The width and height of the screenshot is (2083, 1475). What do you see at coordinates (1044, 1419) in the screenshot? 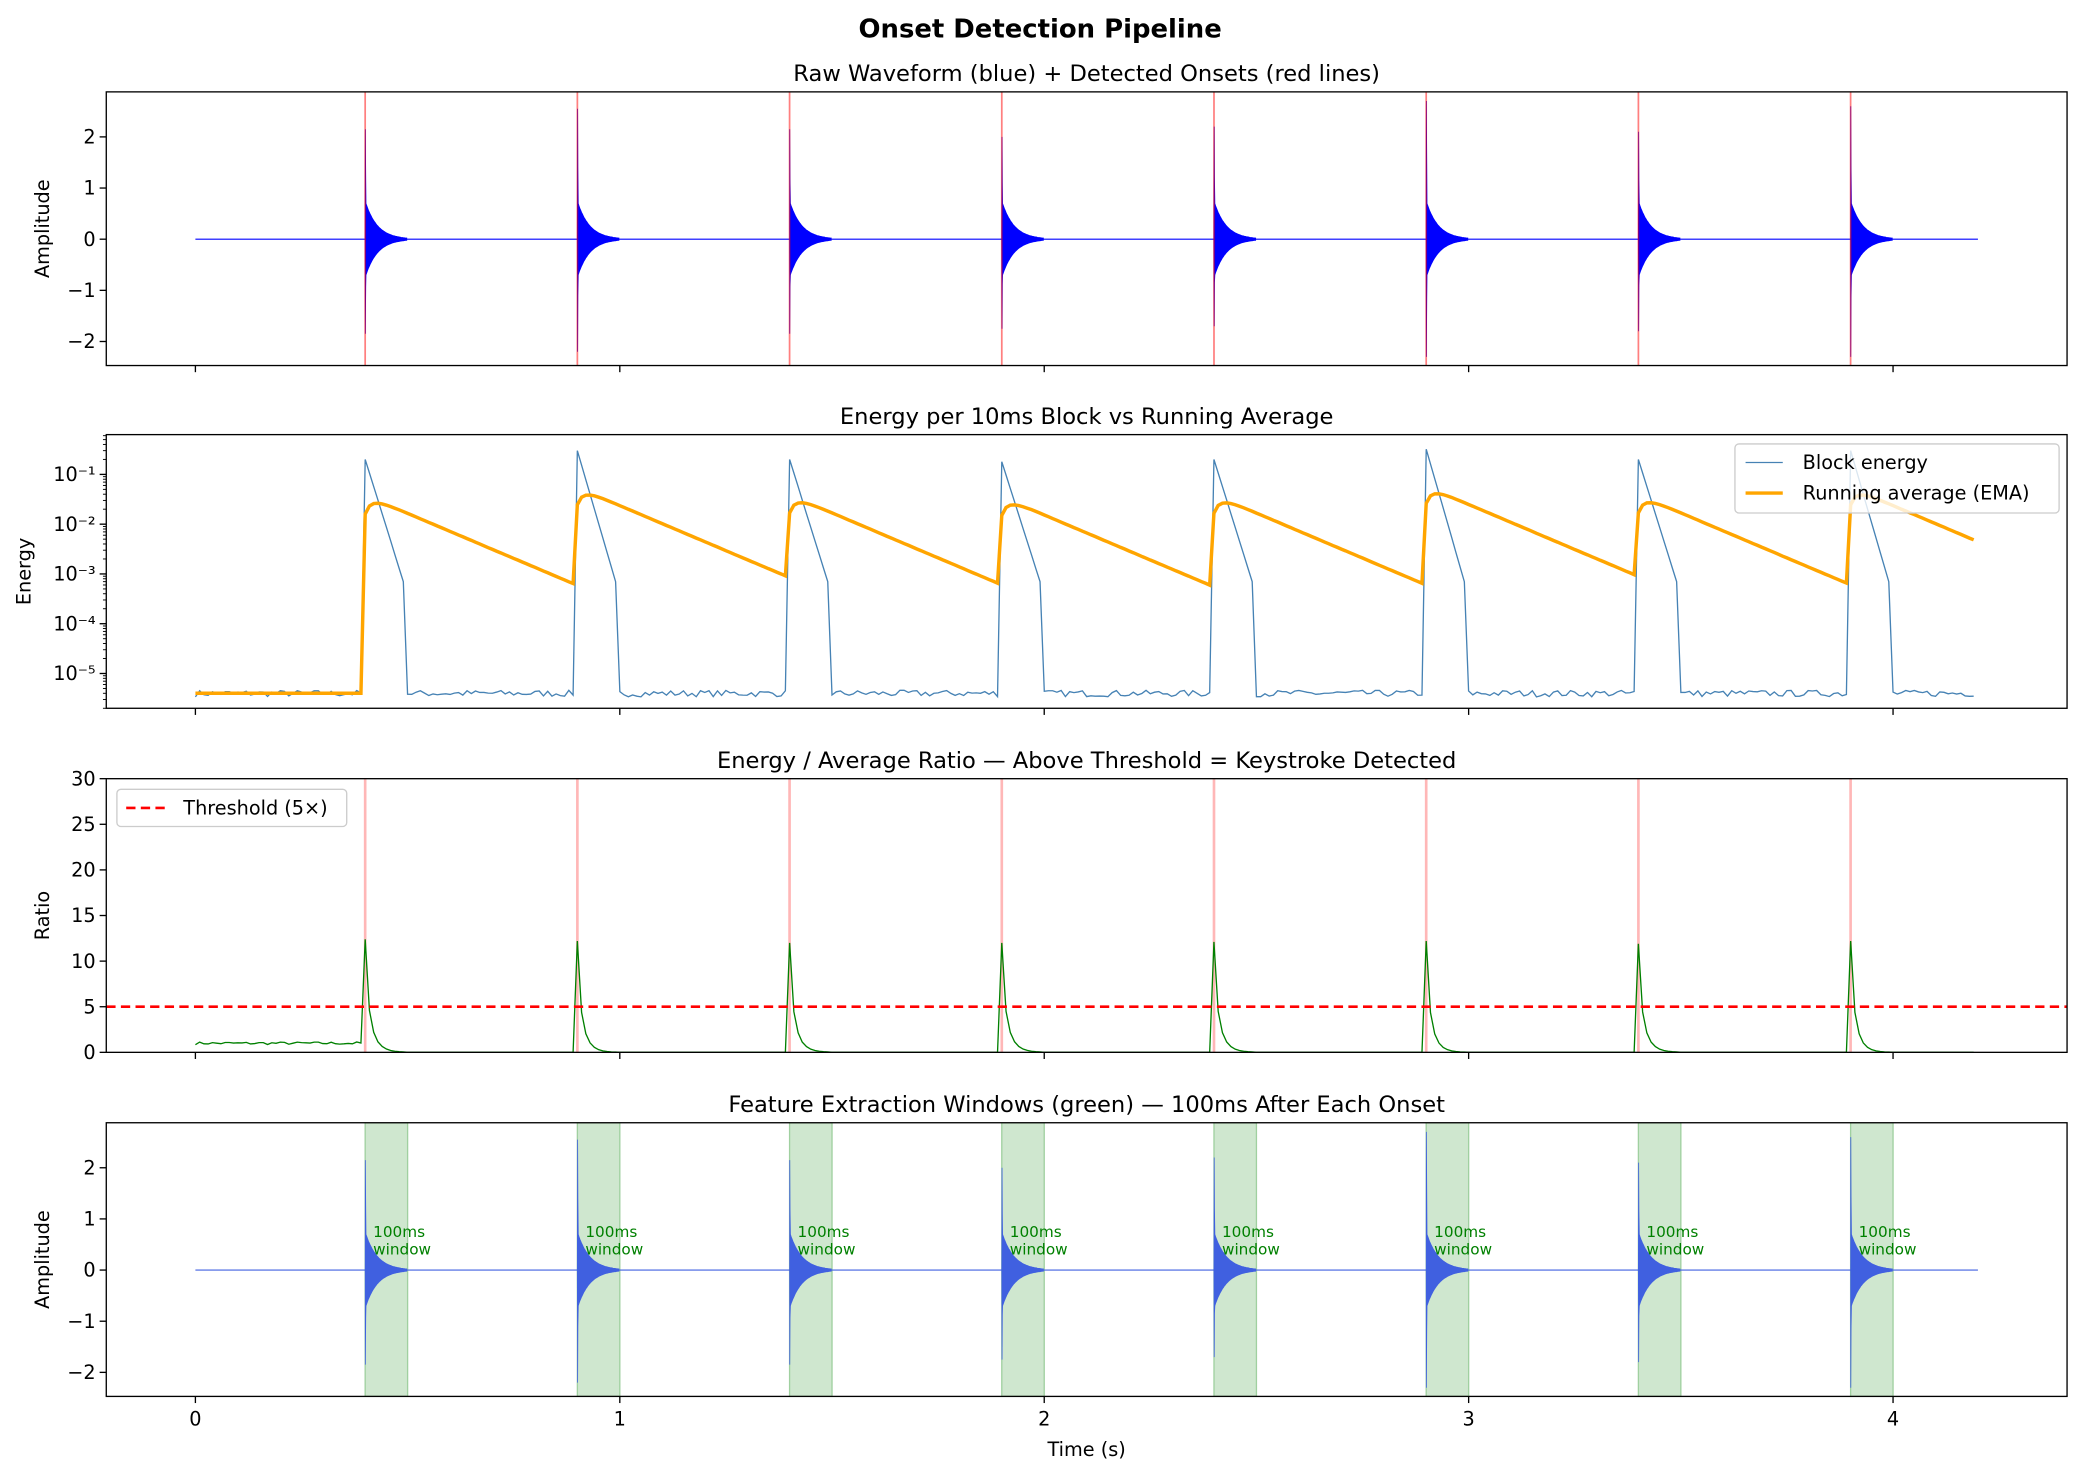
I see `x-tick-label: 2` at bounding box center [1044, 1419].